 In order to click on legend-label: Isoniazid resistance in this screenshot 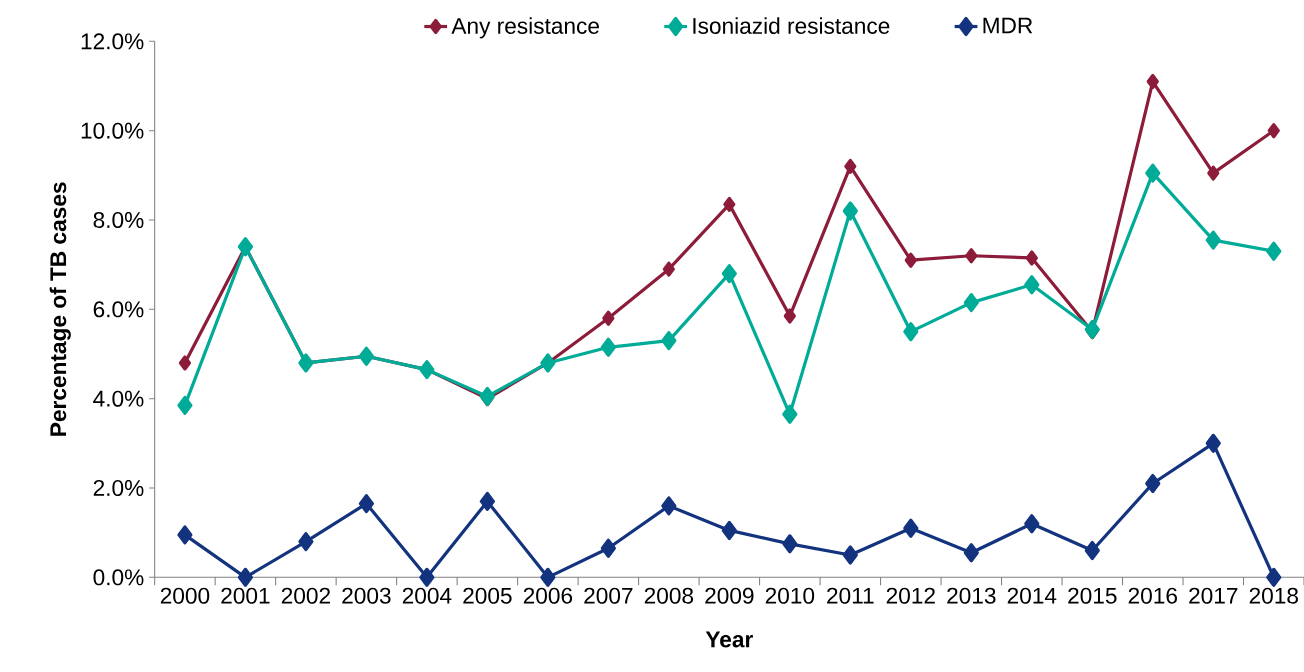, I will do `click(791, 25)`.